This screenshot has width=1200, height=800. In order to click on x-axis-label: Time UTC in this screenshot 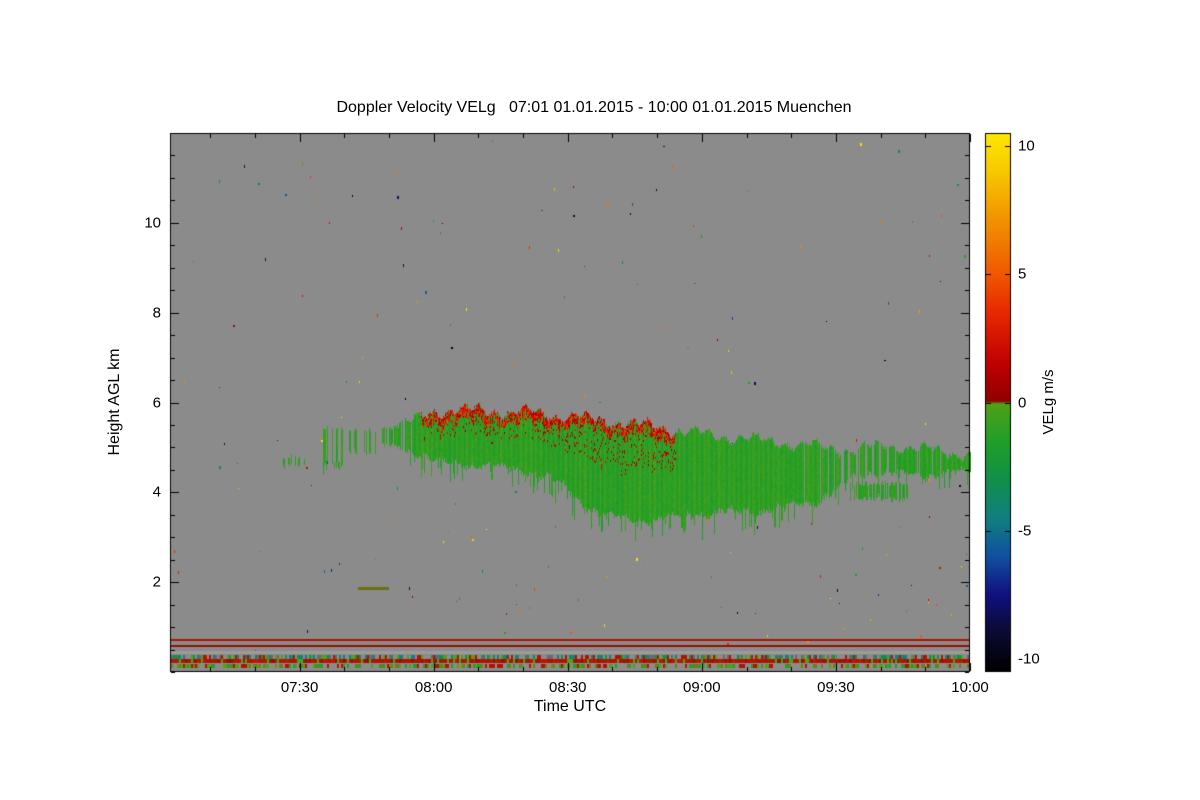, I will do `click(570, 706)`.